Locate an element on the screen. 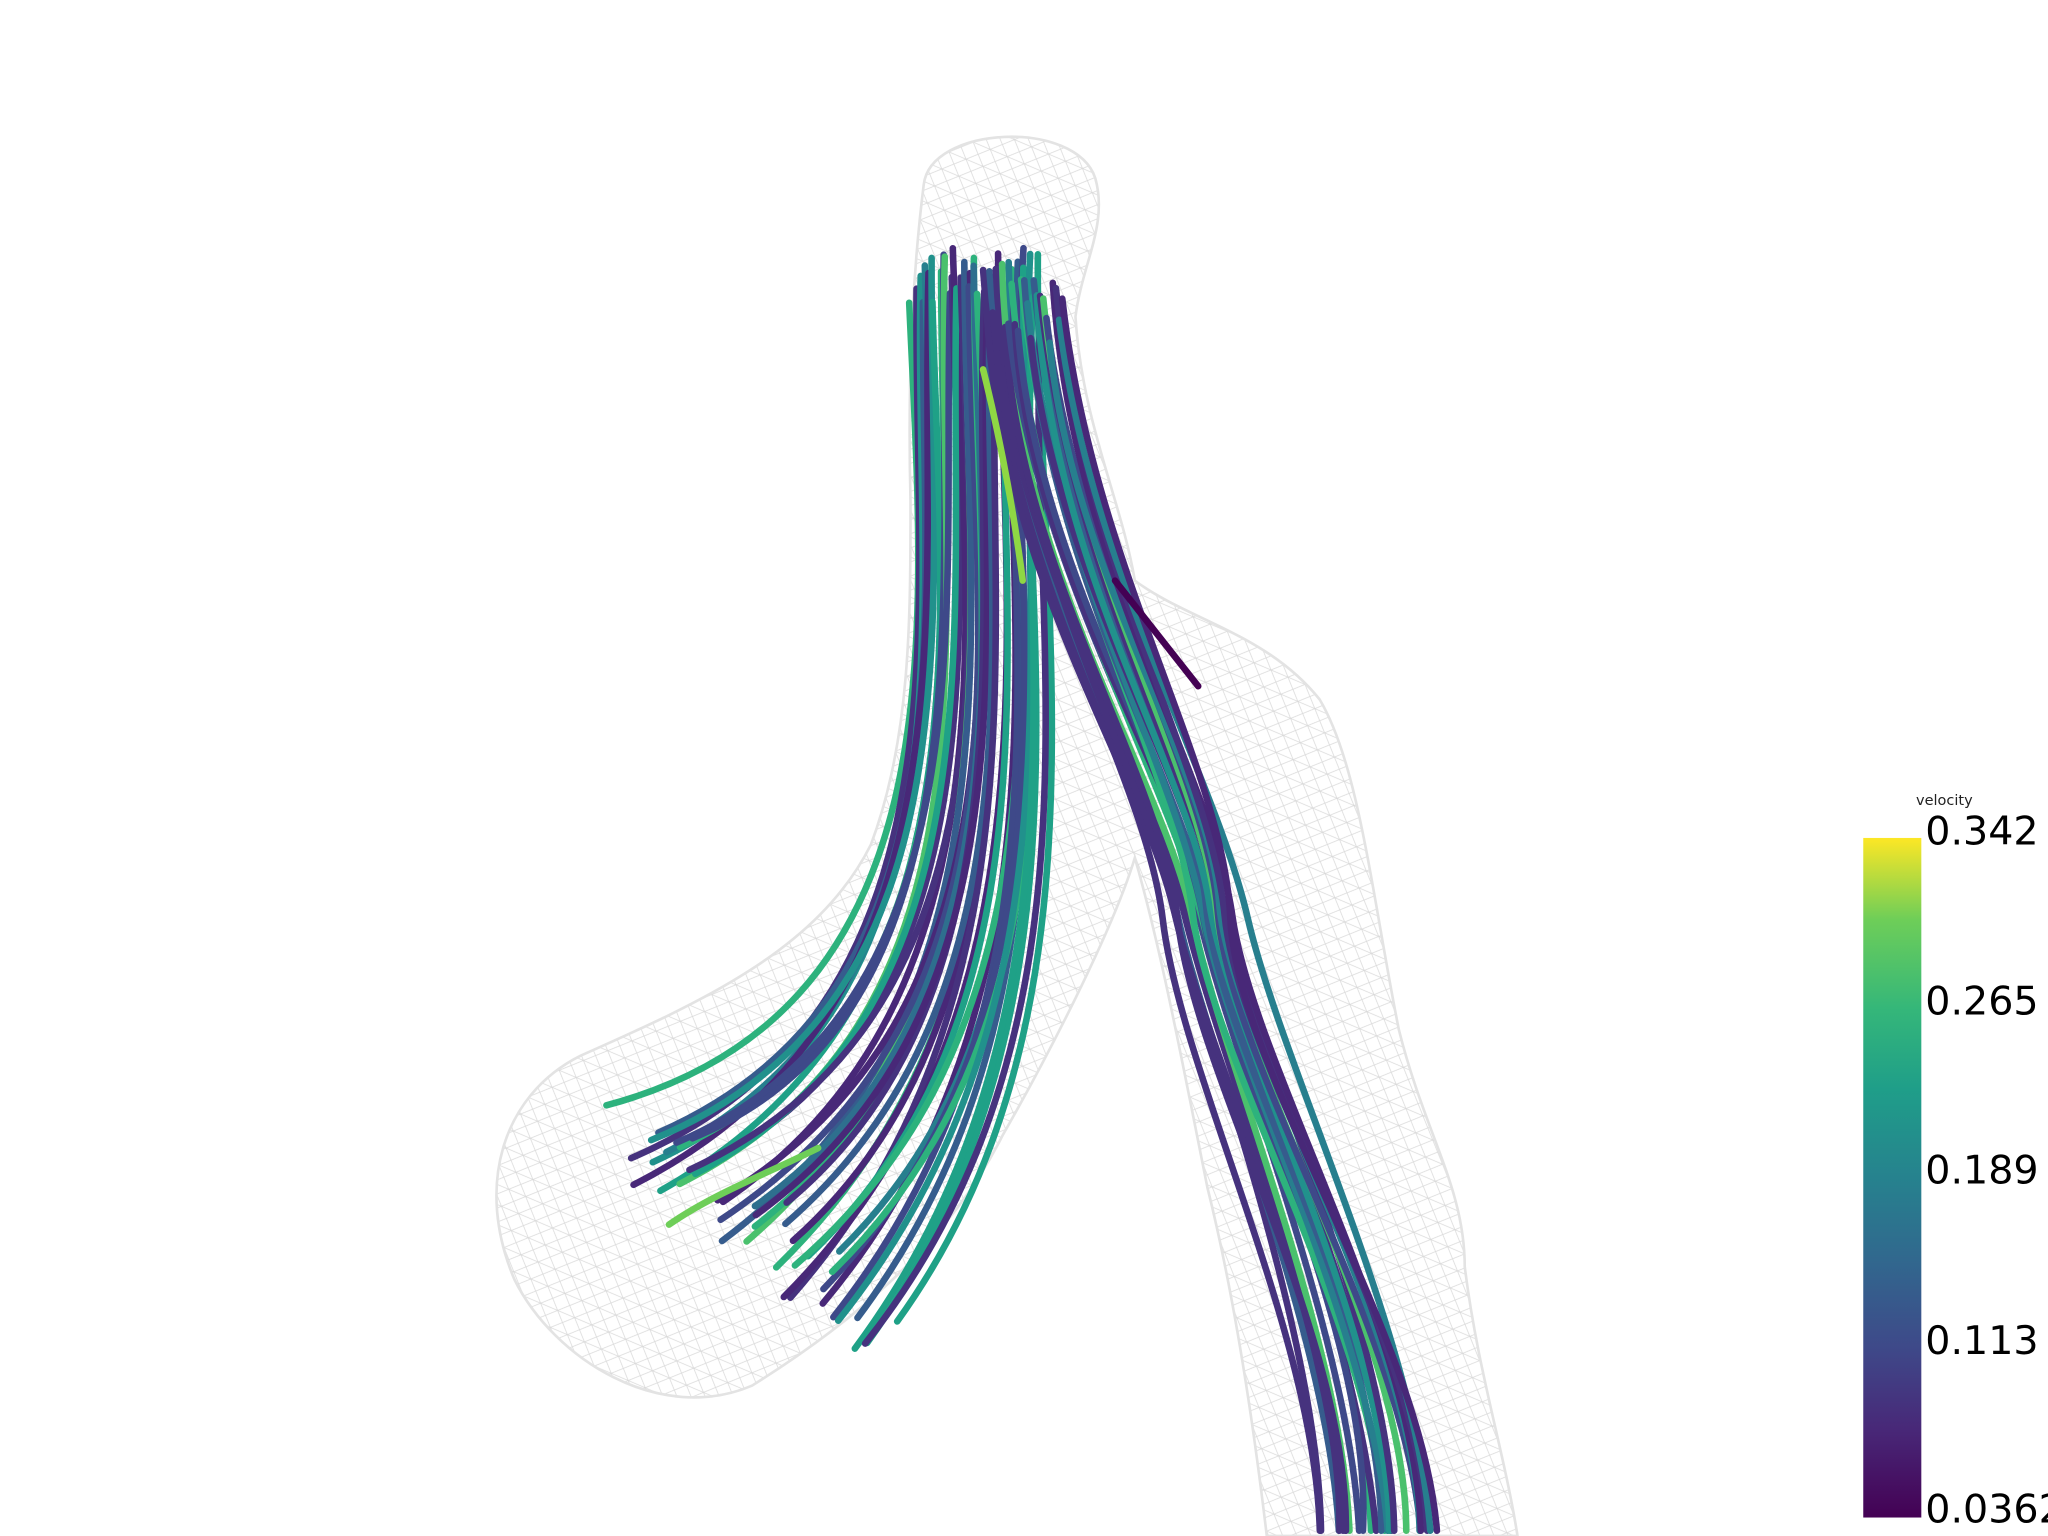 This screenshot has width=2048, height=1536. colorbar-label: 0.342 is located at coordinates (1981, 831).